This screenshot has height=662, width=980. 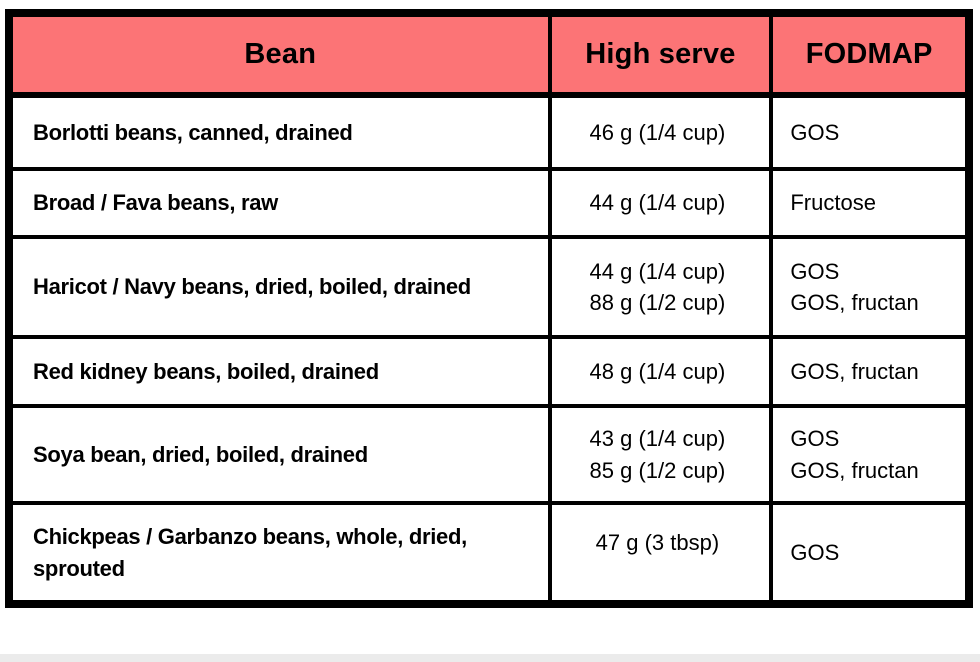 I want to click on high-serve-cell: 44 g (1/4 cup), so click(x=660, y=203).